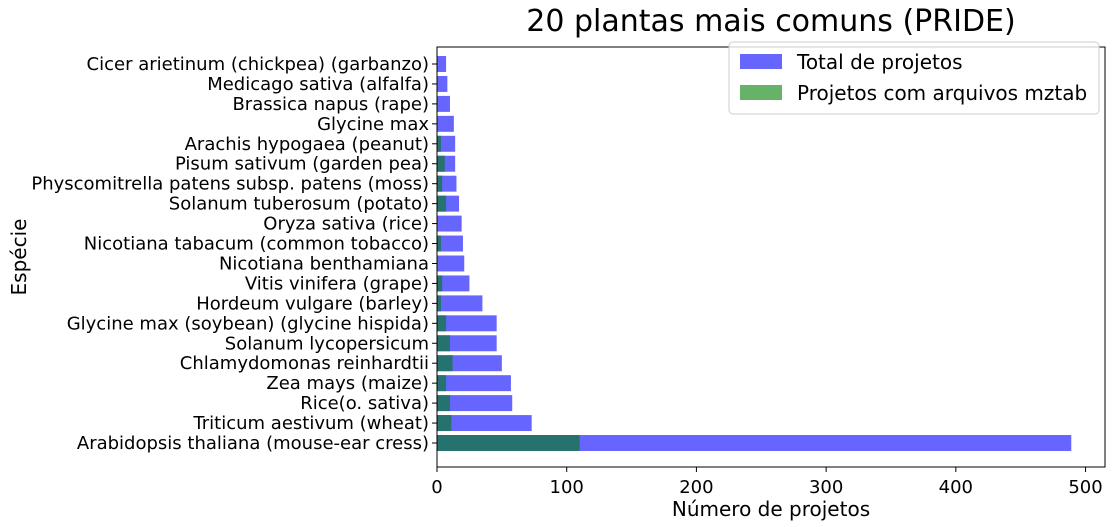 This screenshot has width=1113, height=527. What do you see at coordinates (19, 257) in the screenshot?
I see `y-axis-label: Espécie` at bounding box center [19, 257].